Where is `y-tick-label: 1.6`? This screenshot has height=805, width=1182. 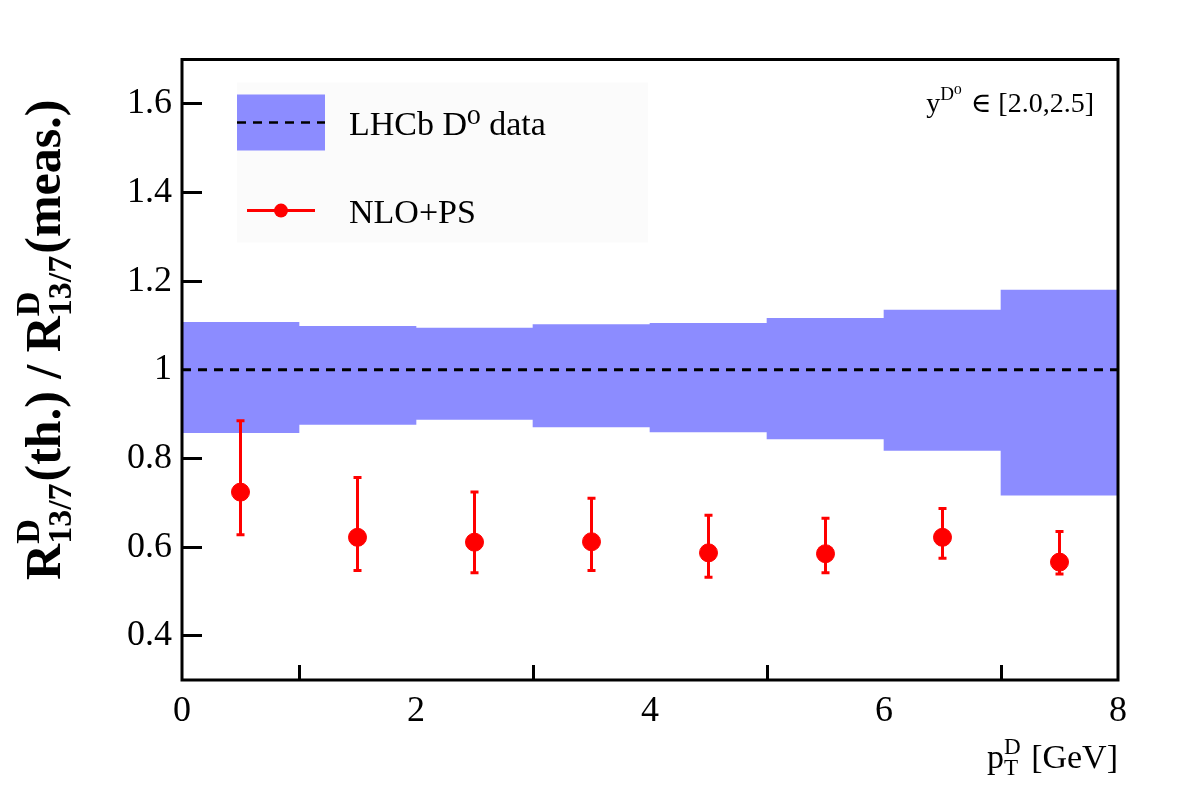
y-tick-label: 1.6 is located at coordinates (149, 101).